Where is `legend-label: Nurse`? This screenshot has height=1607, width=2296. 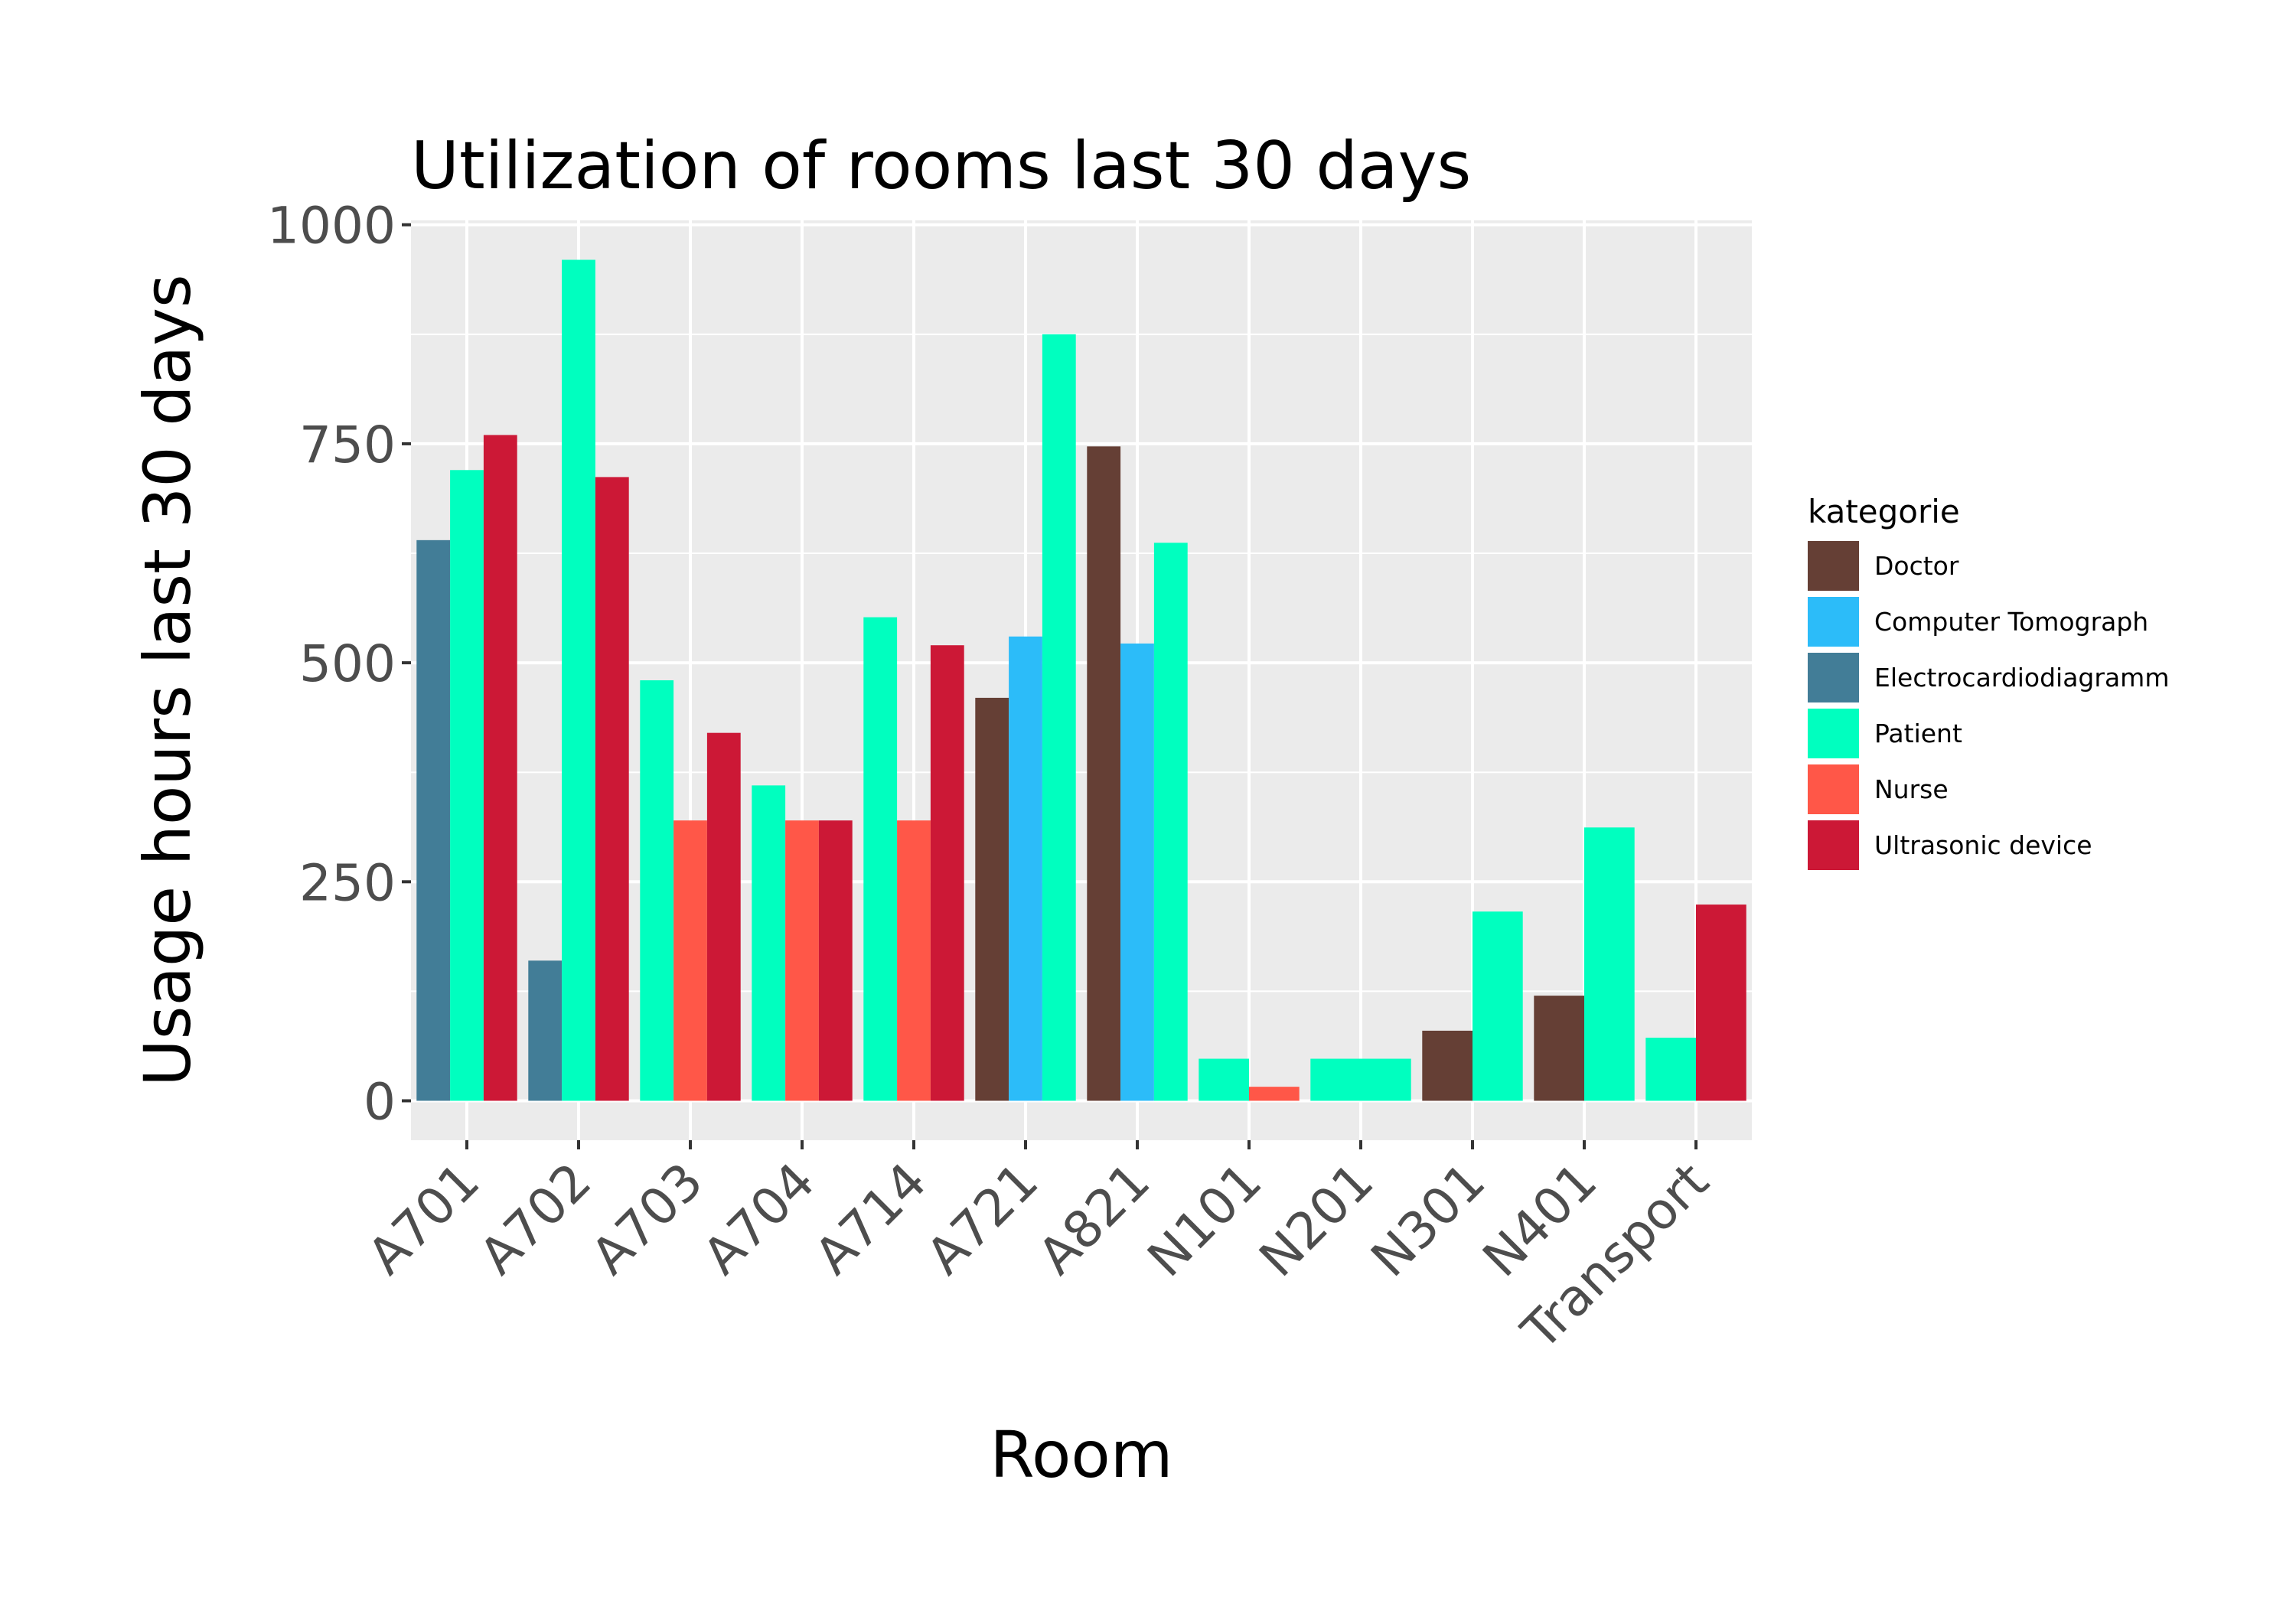
legend-label: Nurse is located at coordinates (1911, 789).